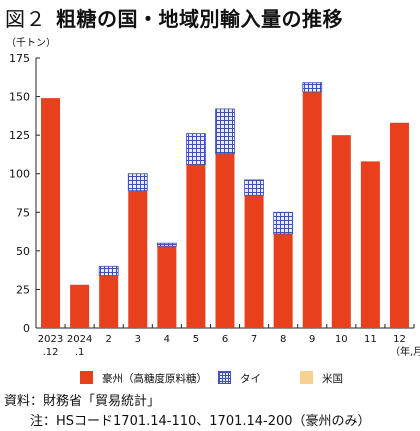 The image size is (420, 431). Describe the element at coordinates (25, 19) in the screenshot. I see `figure-number: 図２` at that location.